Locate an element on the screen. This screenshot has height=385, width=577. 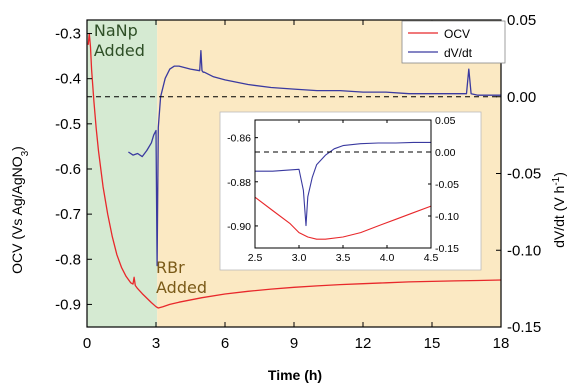
x-tick-label: 12 is located at coordinates (363, 343).